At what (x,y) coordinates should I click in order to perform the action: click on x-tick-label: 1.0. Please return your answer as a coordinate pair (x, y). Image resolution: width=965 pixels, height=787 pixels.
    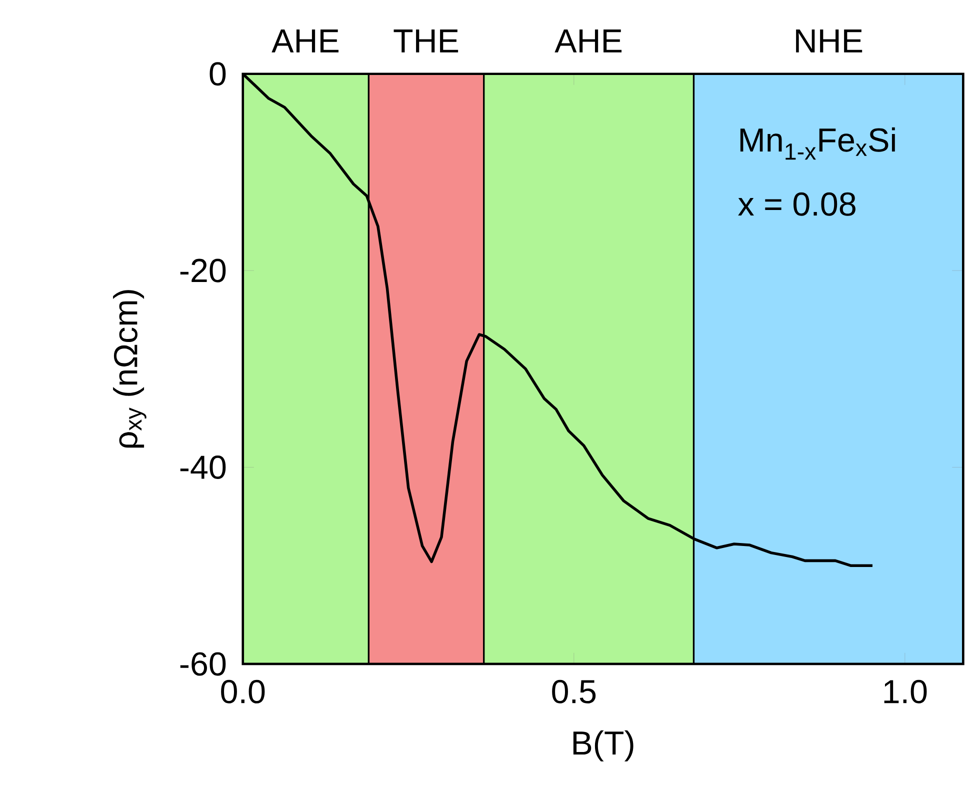
    Looking at the image, I should click on (905, 692).